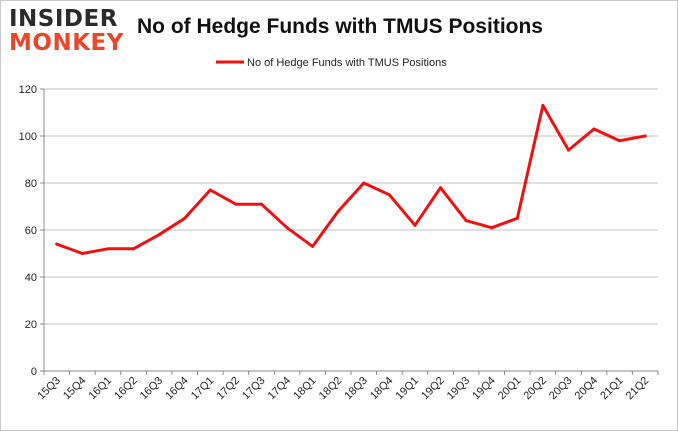 The width and height of the screenshot is (678, 431). I want to click on y-tick-label: 80, so click(31, 184).